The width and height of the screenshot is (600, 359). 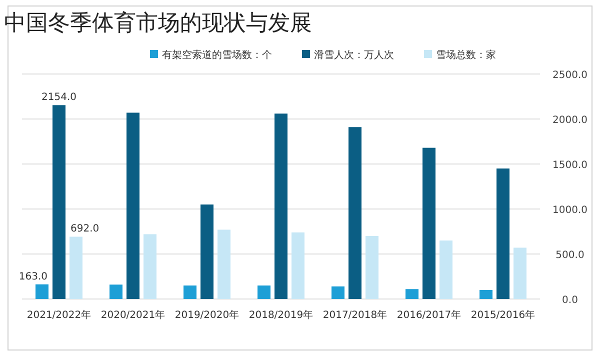 I want to click on x-tick-label: 2016/2017年, so click(x=429, y=315).